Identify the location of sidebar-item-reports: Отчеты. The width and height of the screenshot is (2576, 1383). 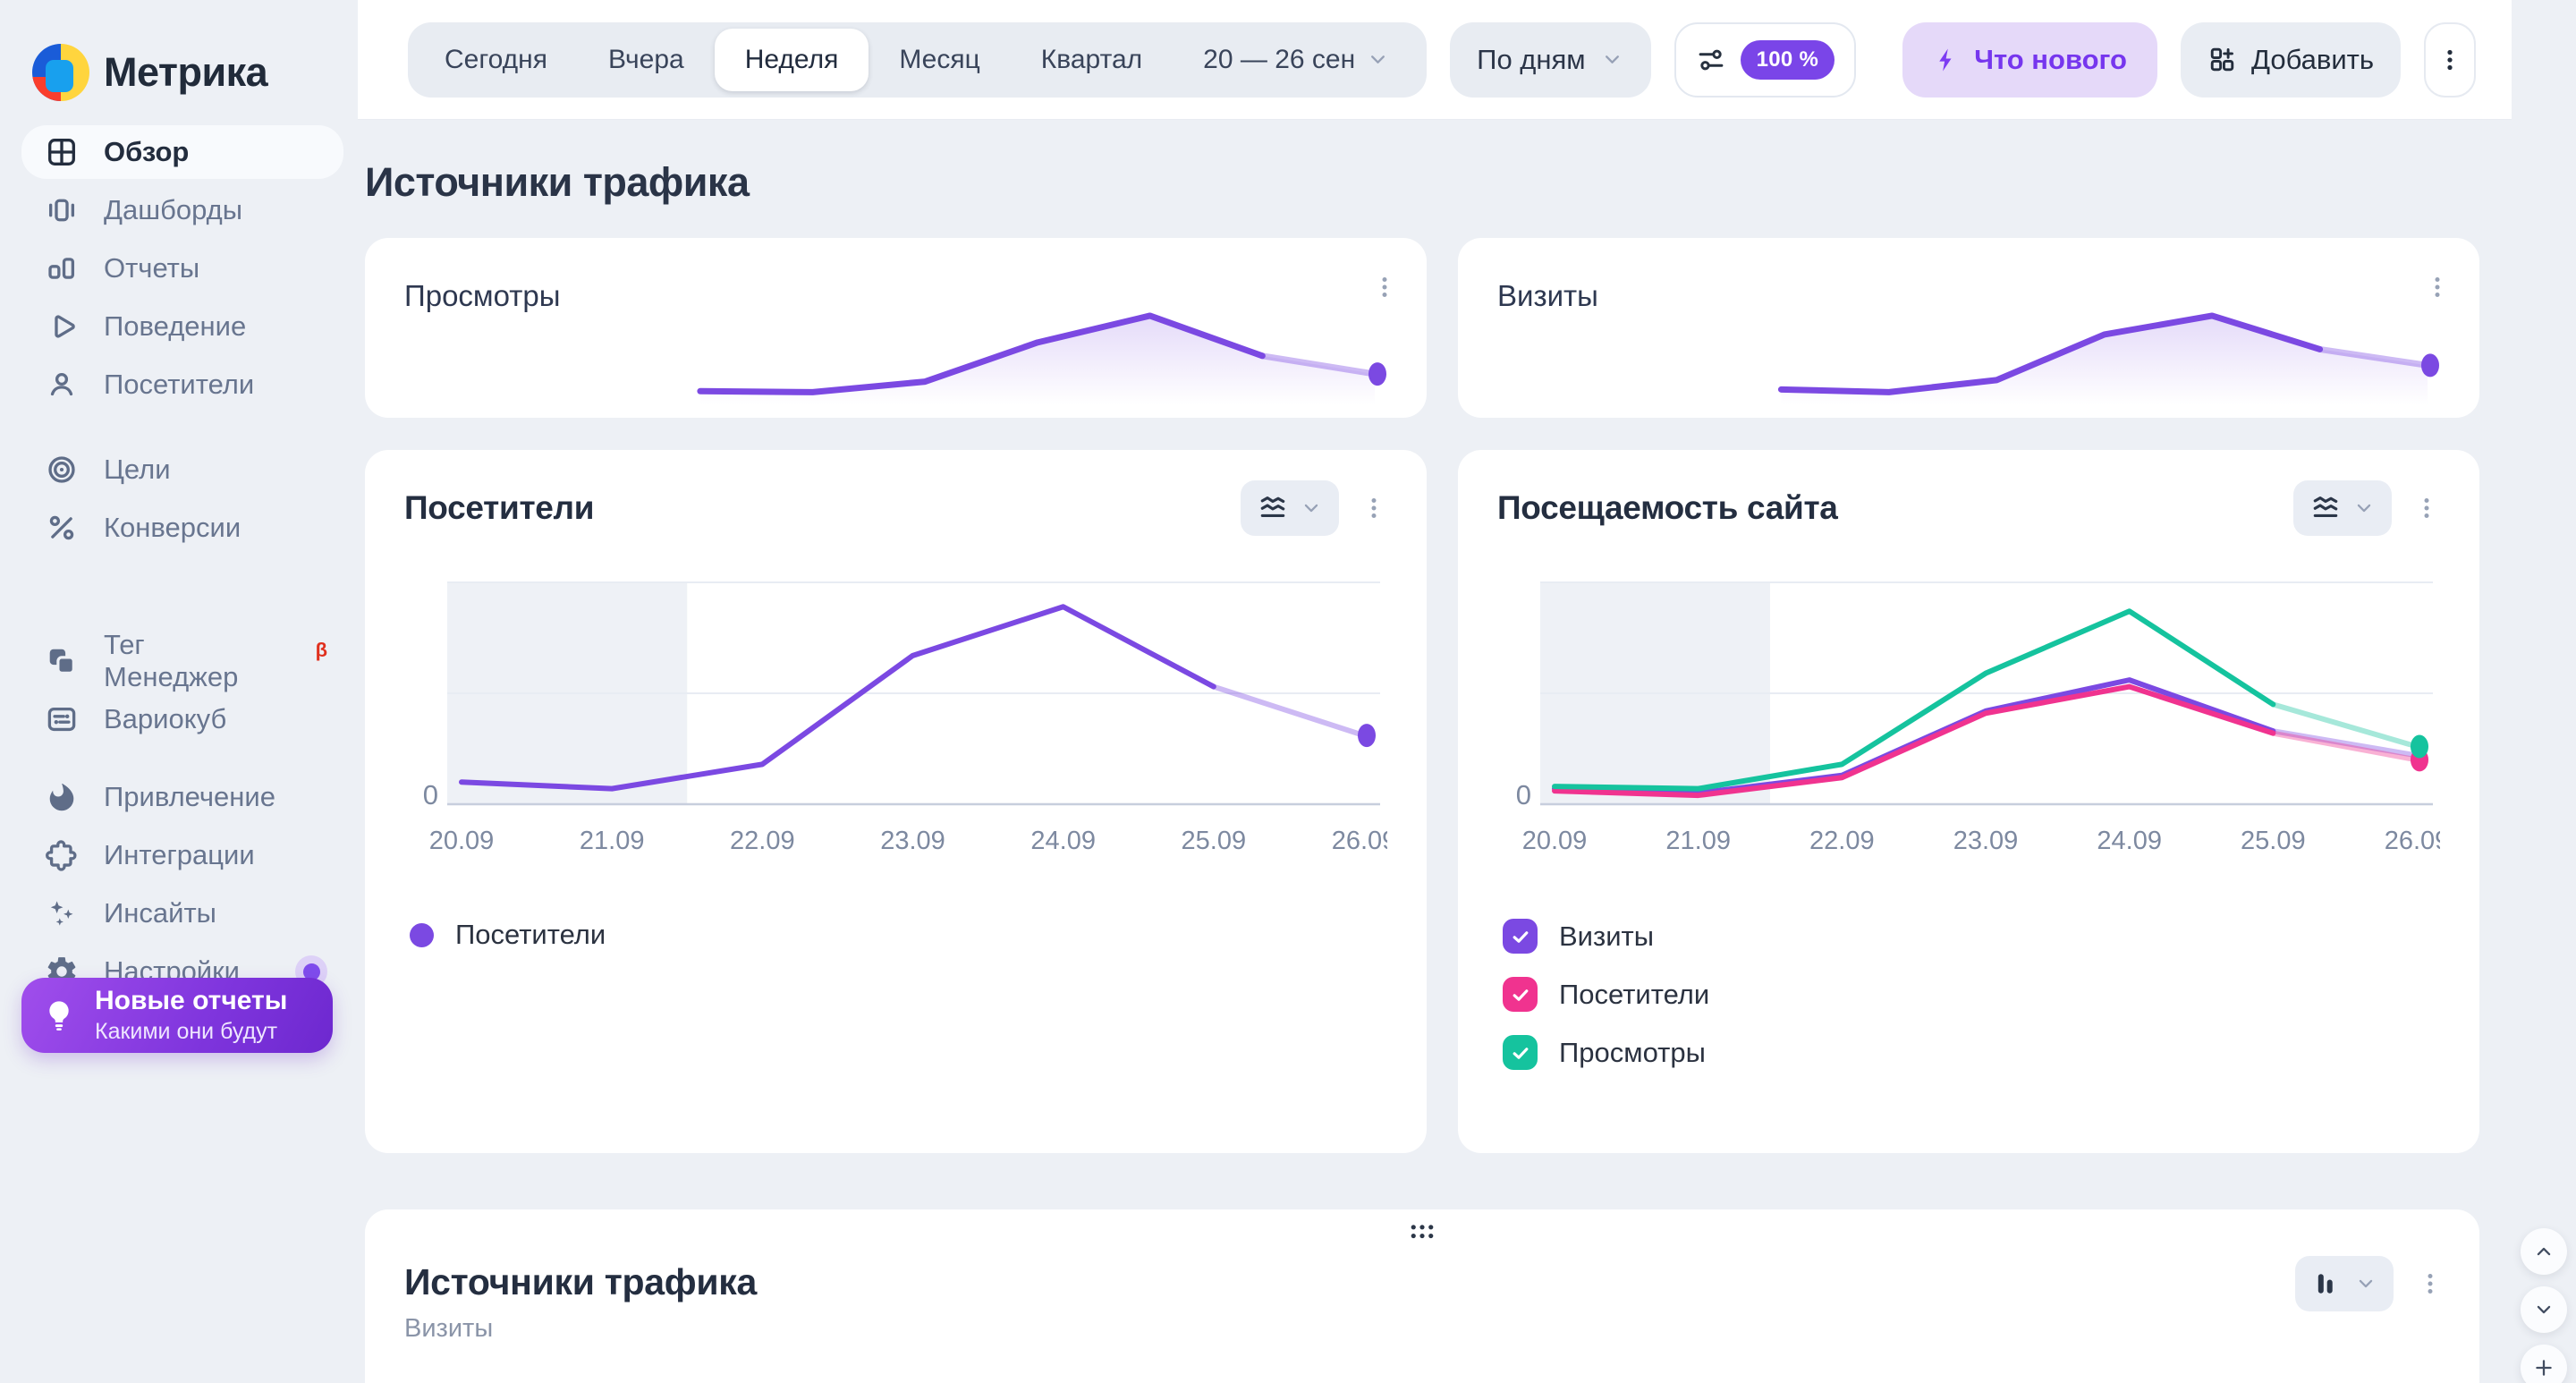
(182, 269).